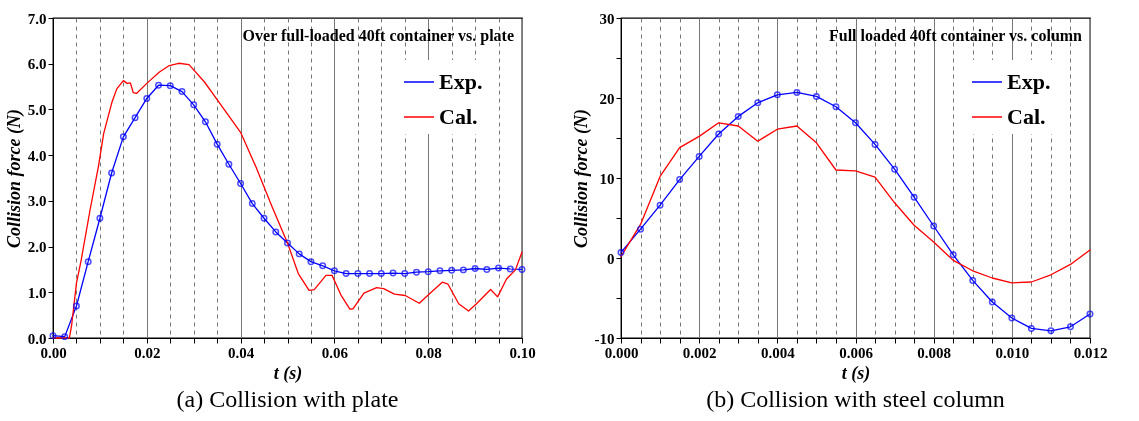 The width and height of the screenshot is (1139, 421). What do you see at coordinates (856, 352) in the screenshot?
I see `x-tick-label: 0.006` at bounding box center [856, 352].